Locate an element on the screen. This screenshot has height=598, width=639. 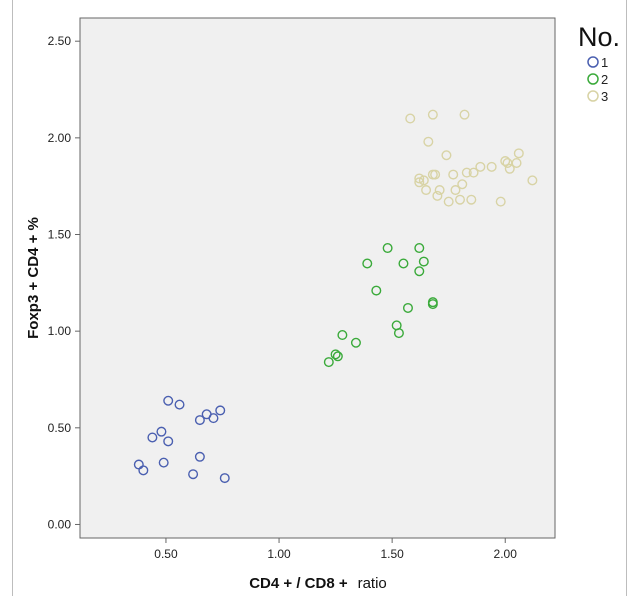
x-axis-title-bold: CD4 + / CD8 + is located at coordinates (298, 583).